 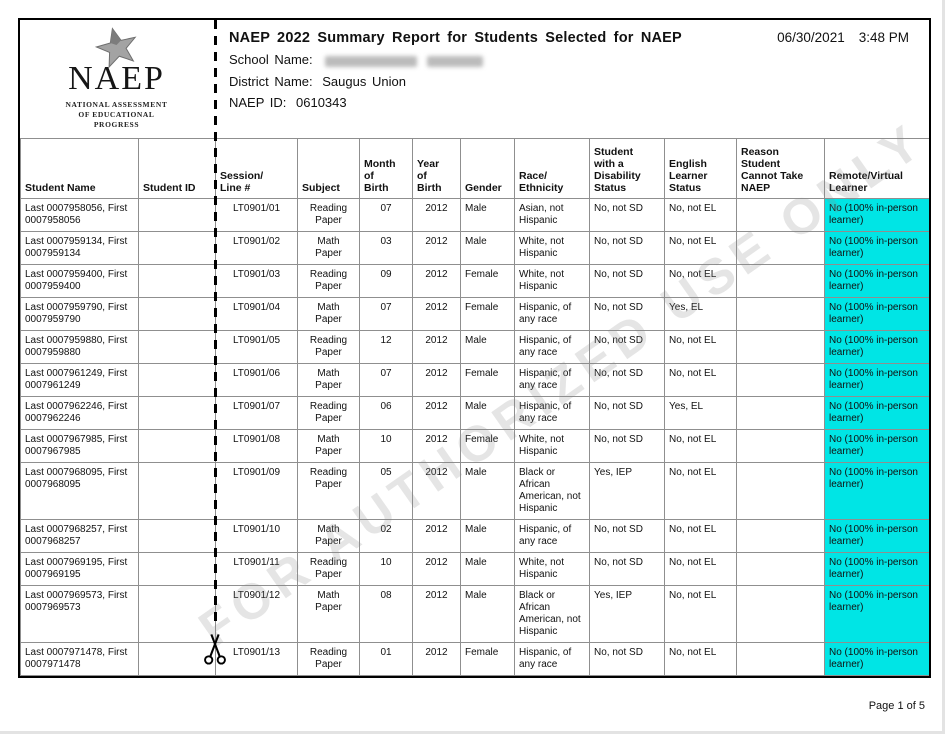 What do you see at coordinates (328, 169) in the screenshot?
I see `column-header-subject: Subject` at bounding box center [328, 169].